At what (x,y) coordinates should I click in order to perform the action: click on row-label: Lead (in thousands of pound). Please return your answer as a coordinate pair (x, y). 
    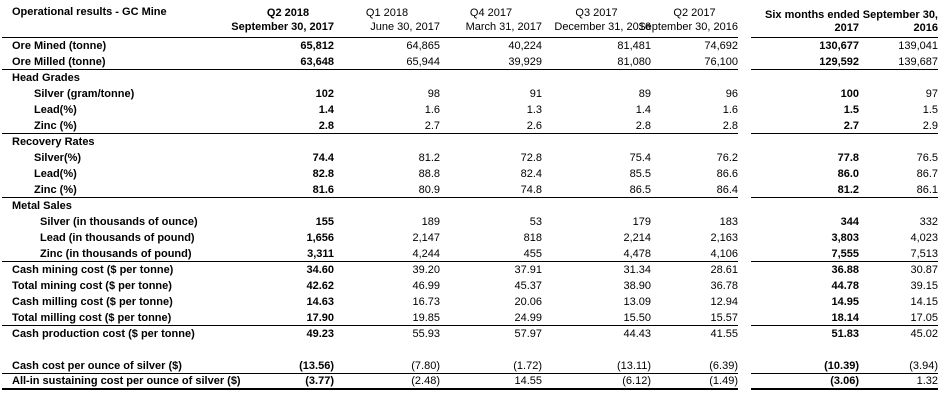
    Looking at the image, I should click on (117, 238).